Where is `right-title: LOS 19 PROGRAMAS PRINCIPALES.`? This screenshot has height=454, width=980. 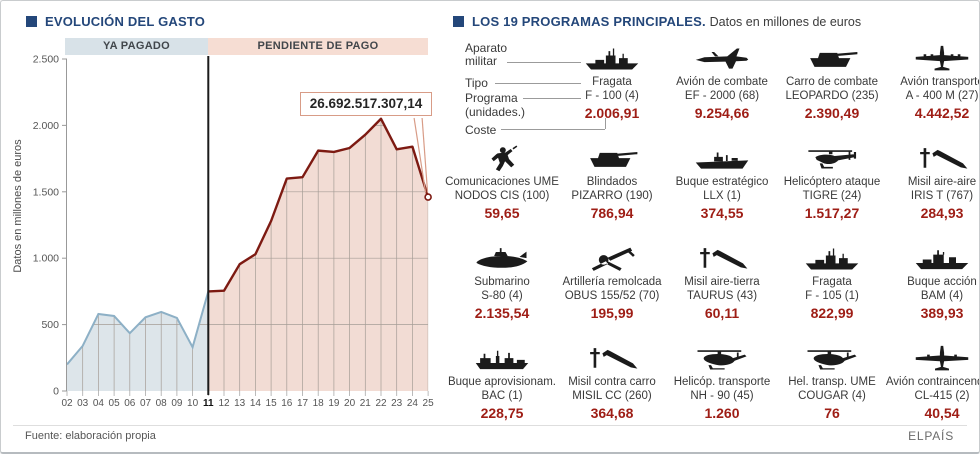
right-title: LOS 19 PROGRAMAS PRINCIPALES. is located at coordinates (589, 21).